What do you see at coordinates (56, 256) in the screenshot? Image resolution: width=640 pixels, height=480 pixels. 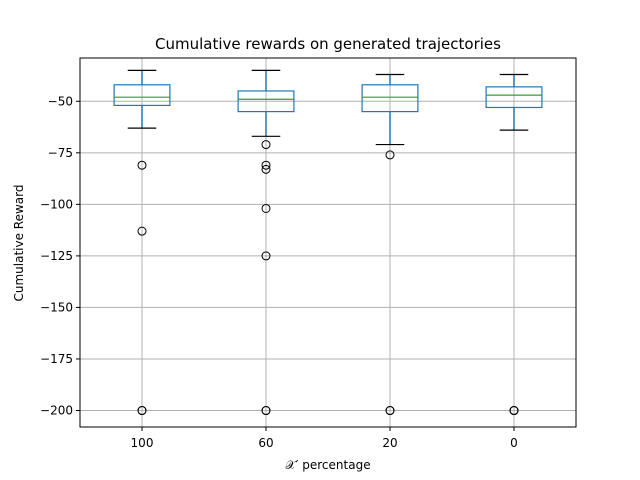 I see `y-tick-label: −125` at bounding box center [56, 256].